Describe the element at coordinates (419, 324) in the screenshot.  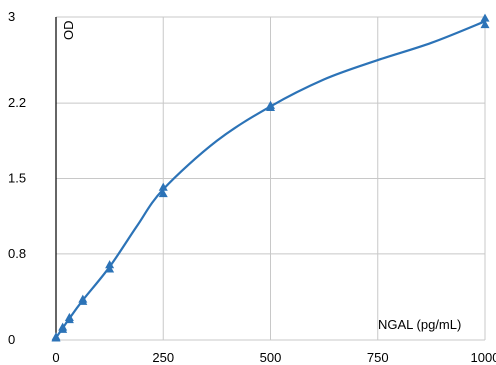
I see `x-axis-label: NGAL (pg/mL)` at that location.